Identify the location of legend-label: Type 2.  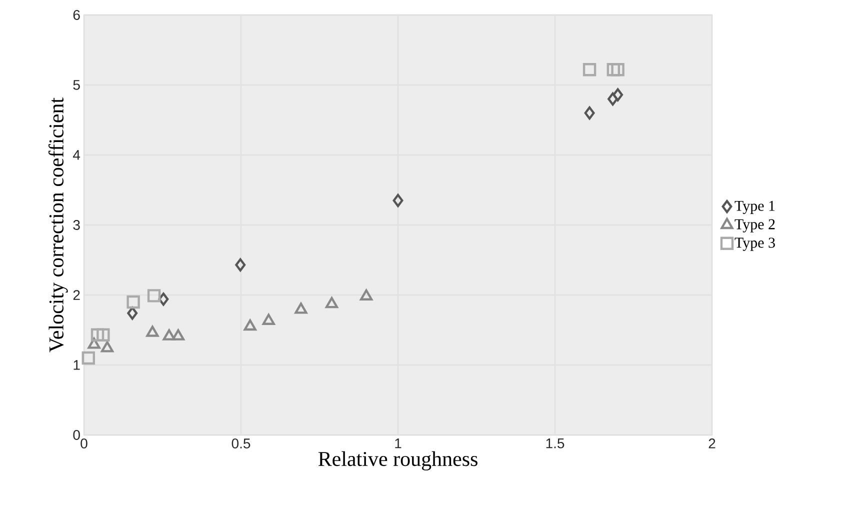
(754, 225).